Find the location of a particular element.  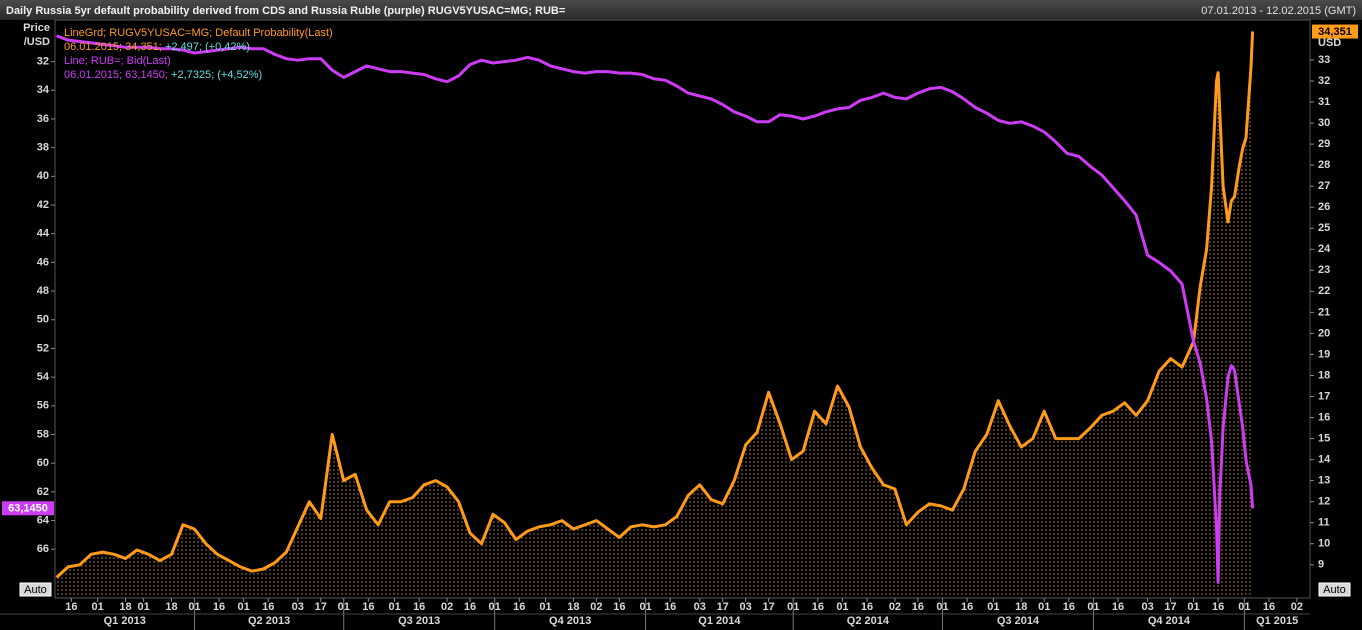

y2-tick-label: 11 is located at coordinates (1324, 523).